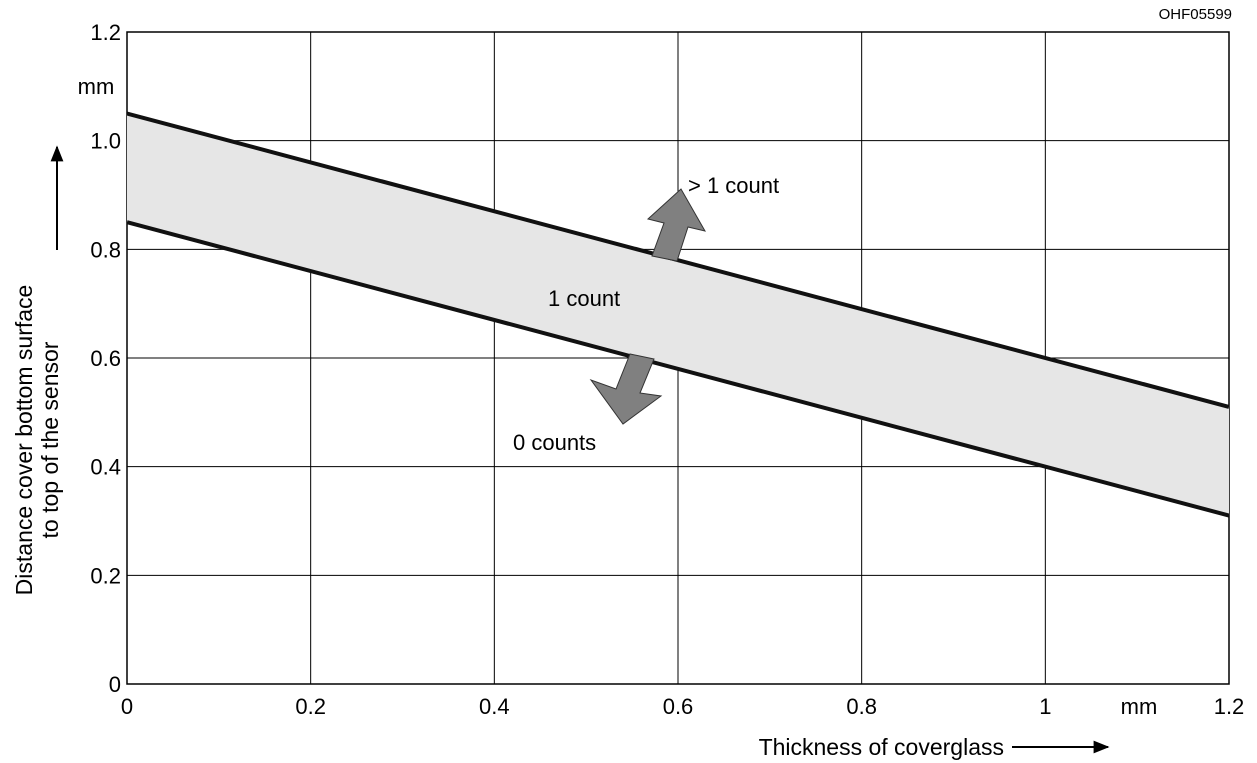  What do you see at coordinates (24, 440) in the screenshot?
I see `y-axis-title-line-1: Distance cover bottom surface` at bounding box center [24, 440].